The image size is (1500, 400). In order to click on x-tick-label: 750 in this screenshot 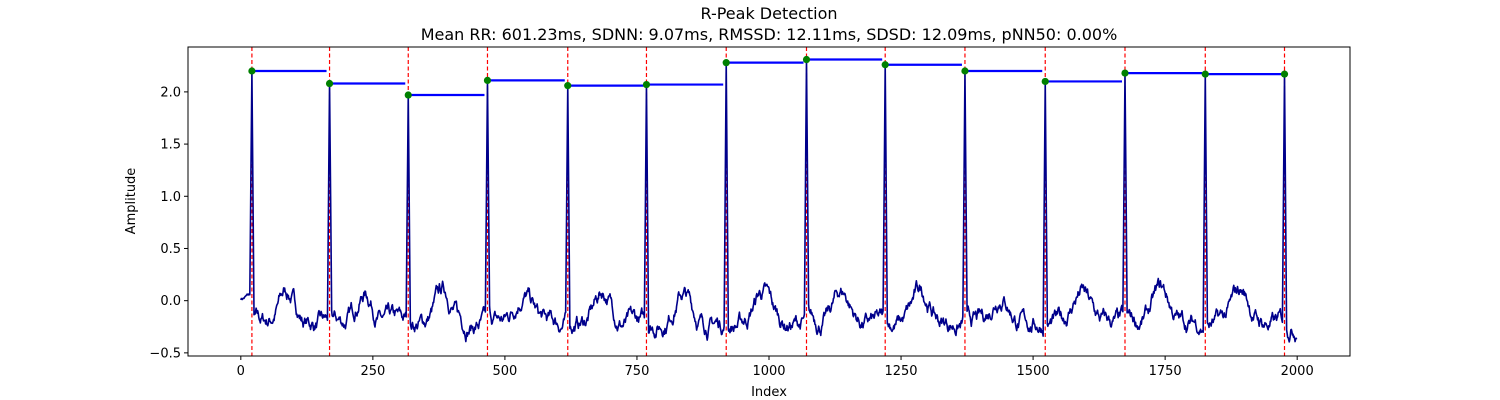, I will do `click(637, 371)`.